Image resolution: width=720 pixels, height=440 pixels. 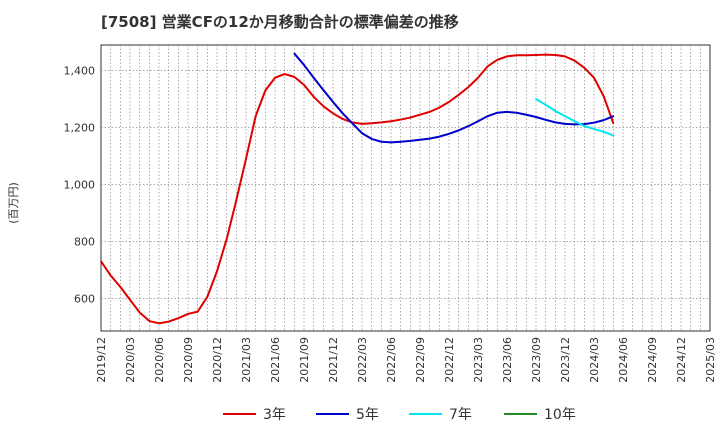 I want to click on x-tick-label: 2022/09, so click(x=420, y=360).